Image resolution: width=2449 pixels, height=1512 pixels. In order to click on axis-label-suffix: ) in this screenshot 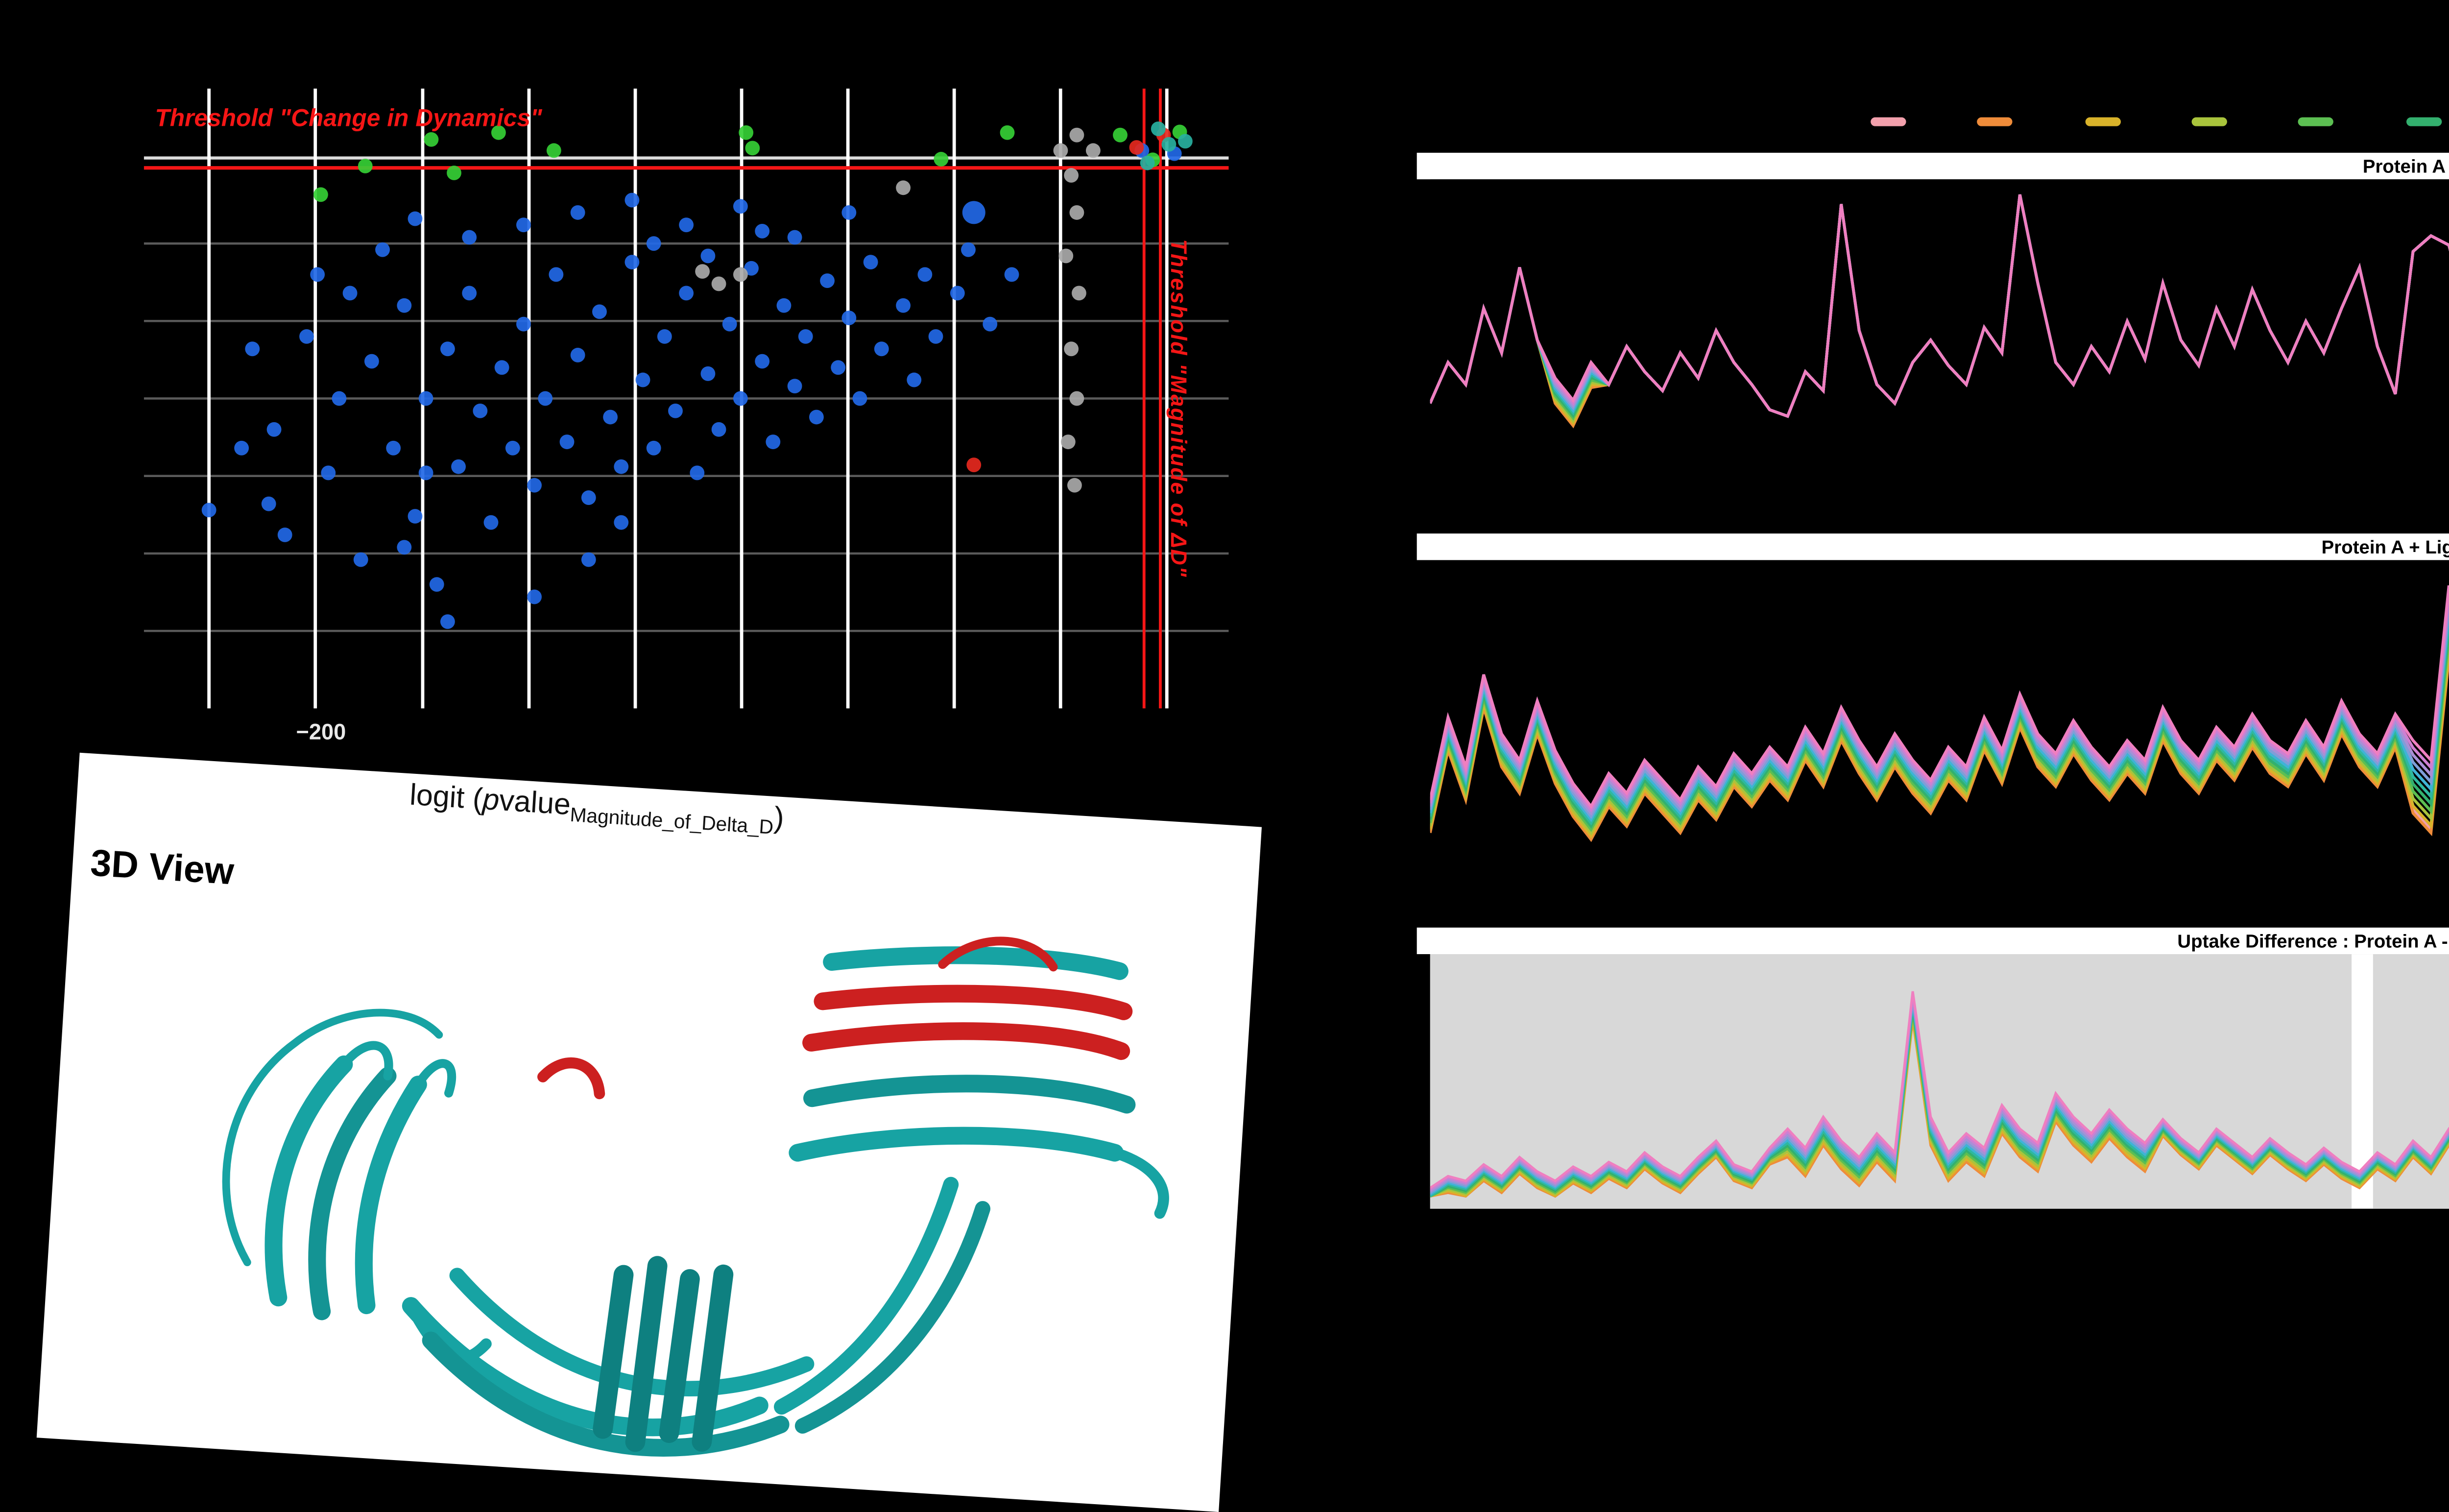, I will do `click(779, 818)`.